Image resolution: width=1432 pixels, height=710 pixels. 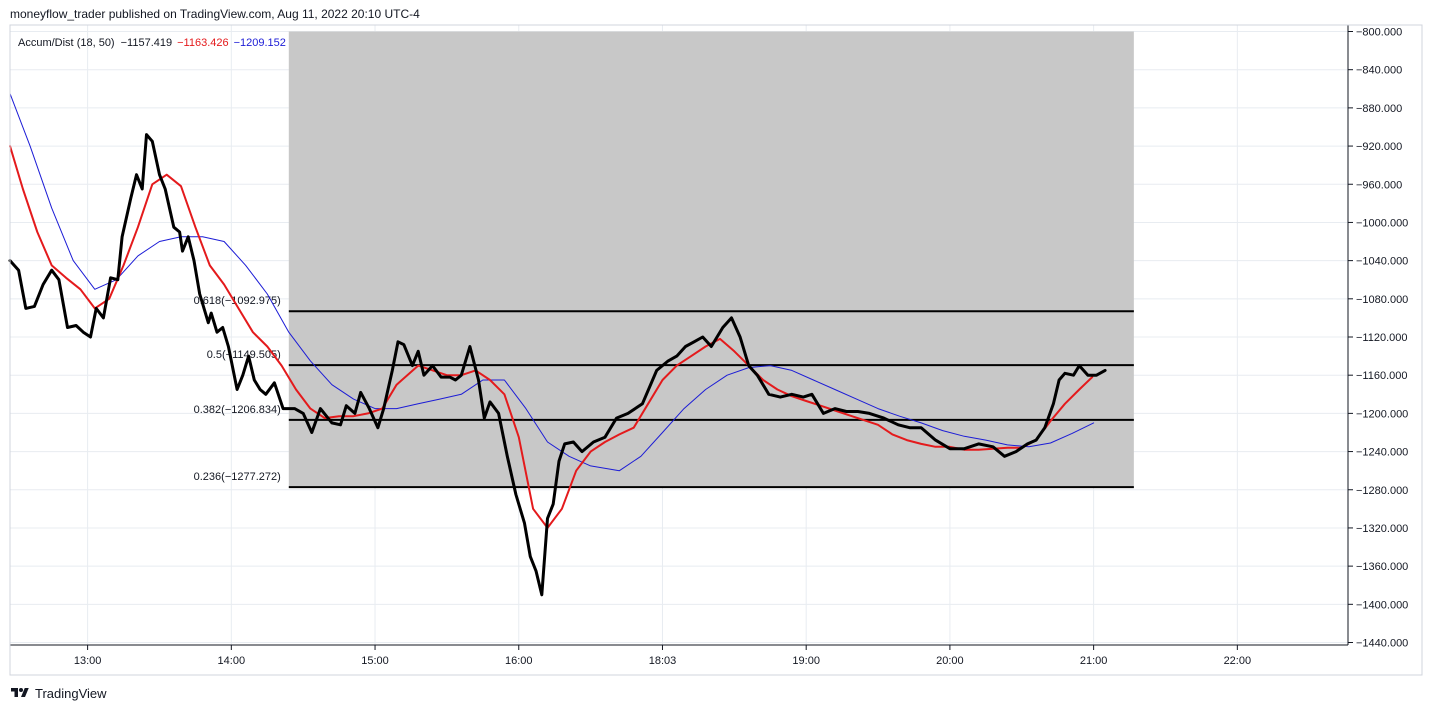 I want to click on x-tick-label: 20:00, so click(x=950, y=661).